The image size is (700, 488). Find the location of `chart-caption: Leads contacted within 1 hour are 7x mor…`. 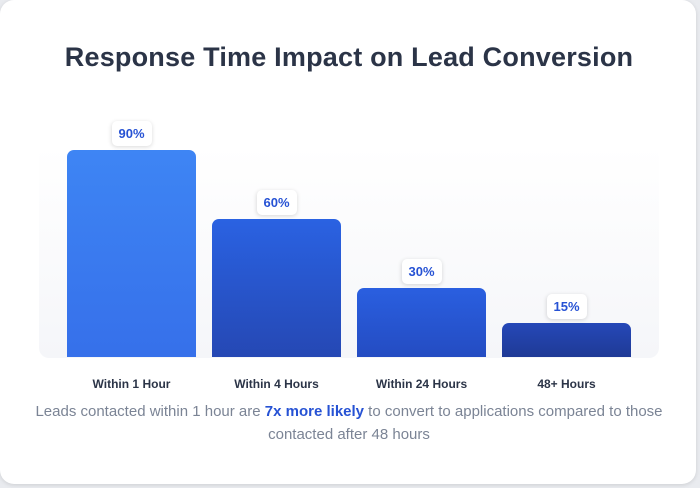

chart-caption: Leads contacted within 1 hour are 7x mor… is located at coordinates (349, 423).